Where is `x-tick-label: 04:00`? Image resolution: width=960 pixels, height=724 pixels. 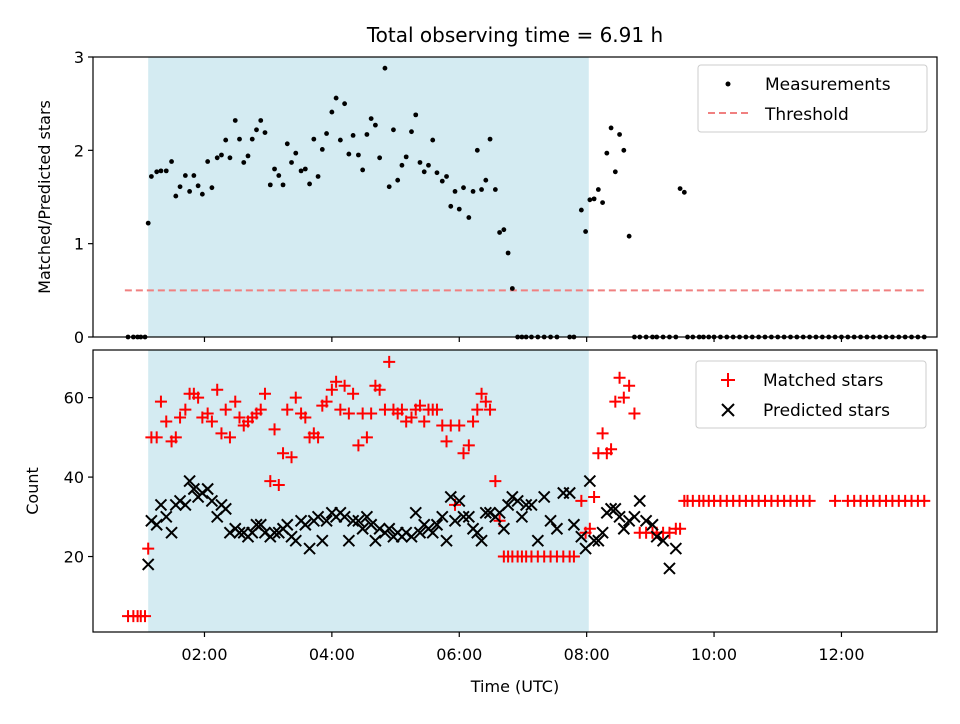 x-tick-label: 04:00 is located at coordinates (332, 654).